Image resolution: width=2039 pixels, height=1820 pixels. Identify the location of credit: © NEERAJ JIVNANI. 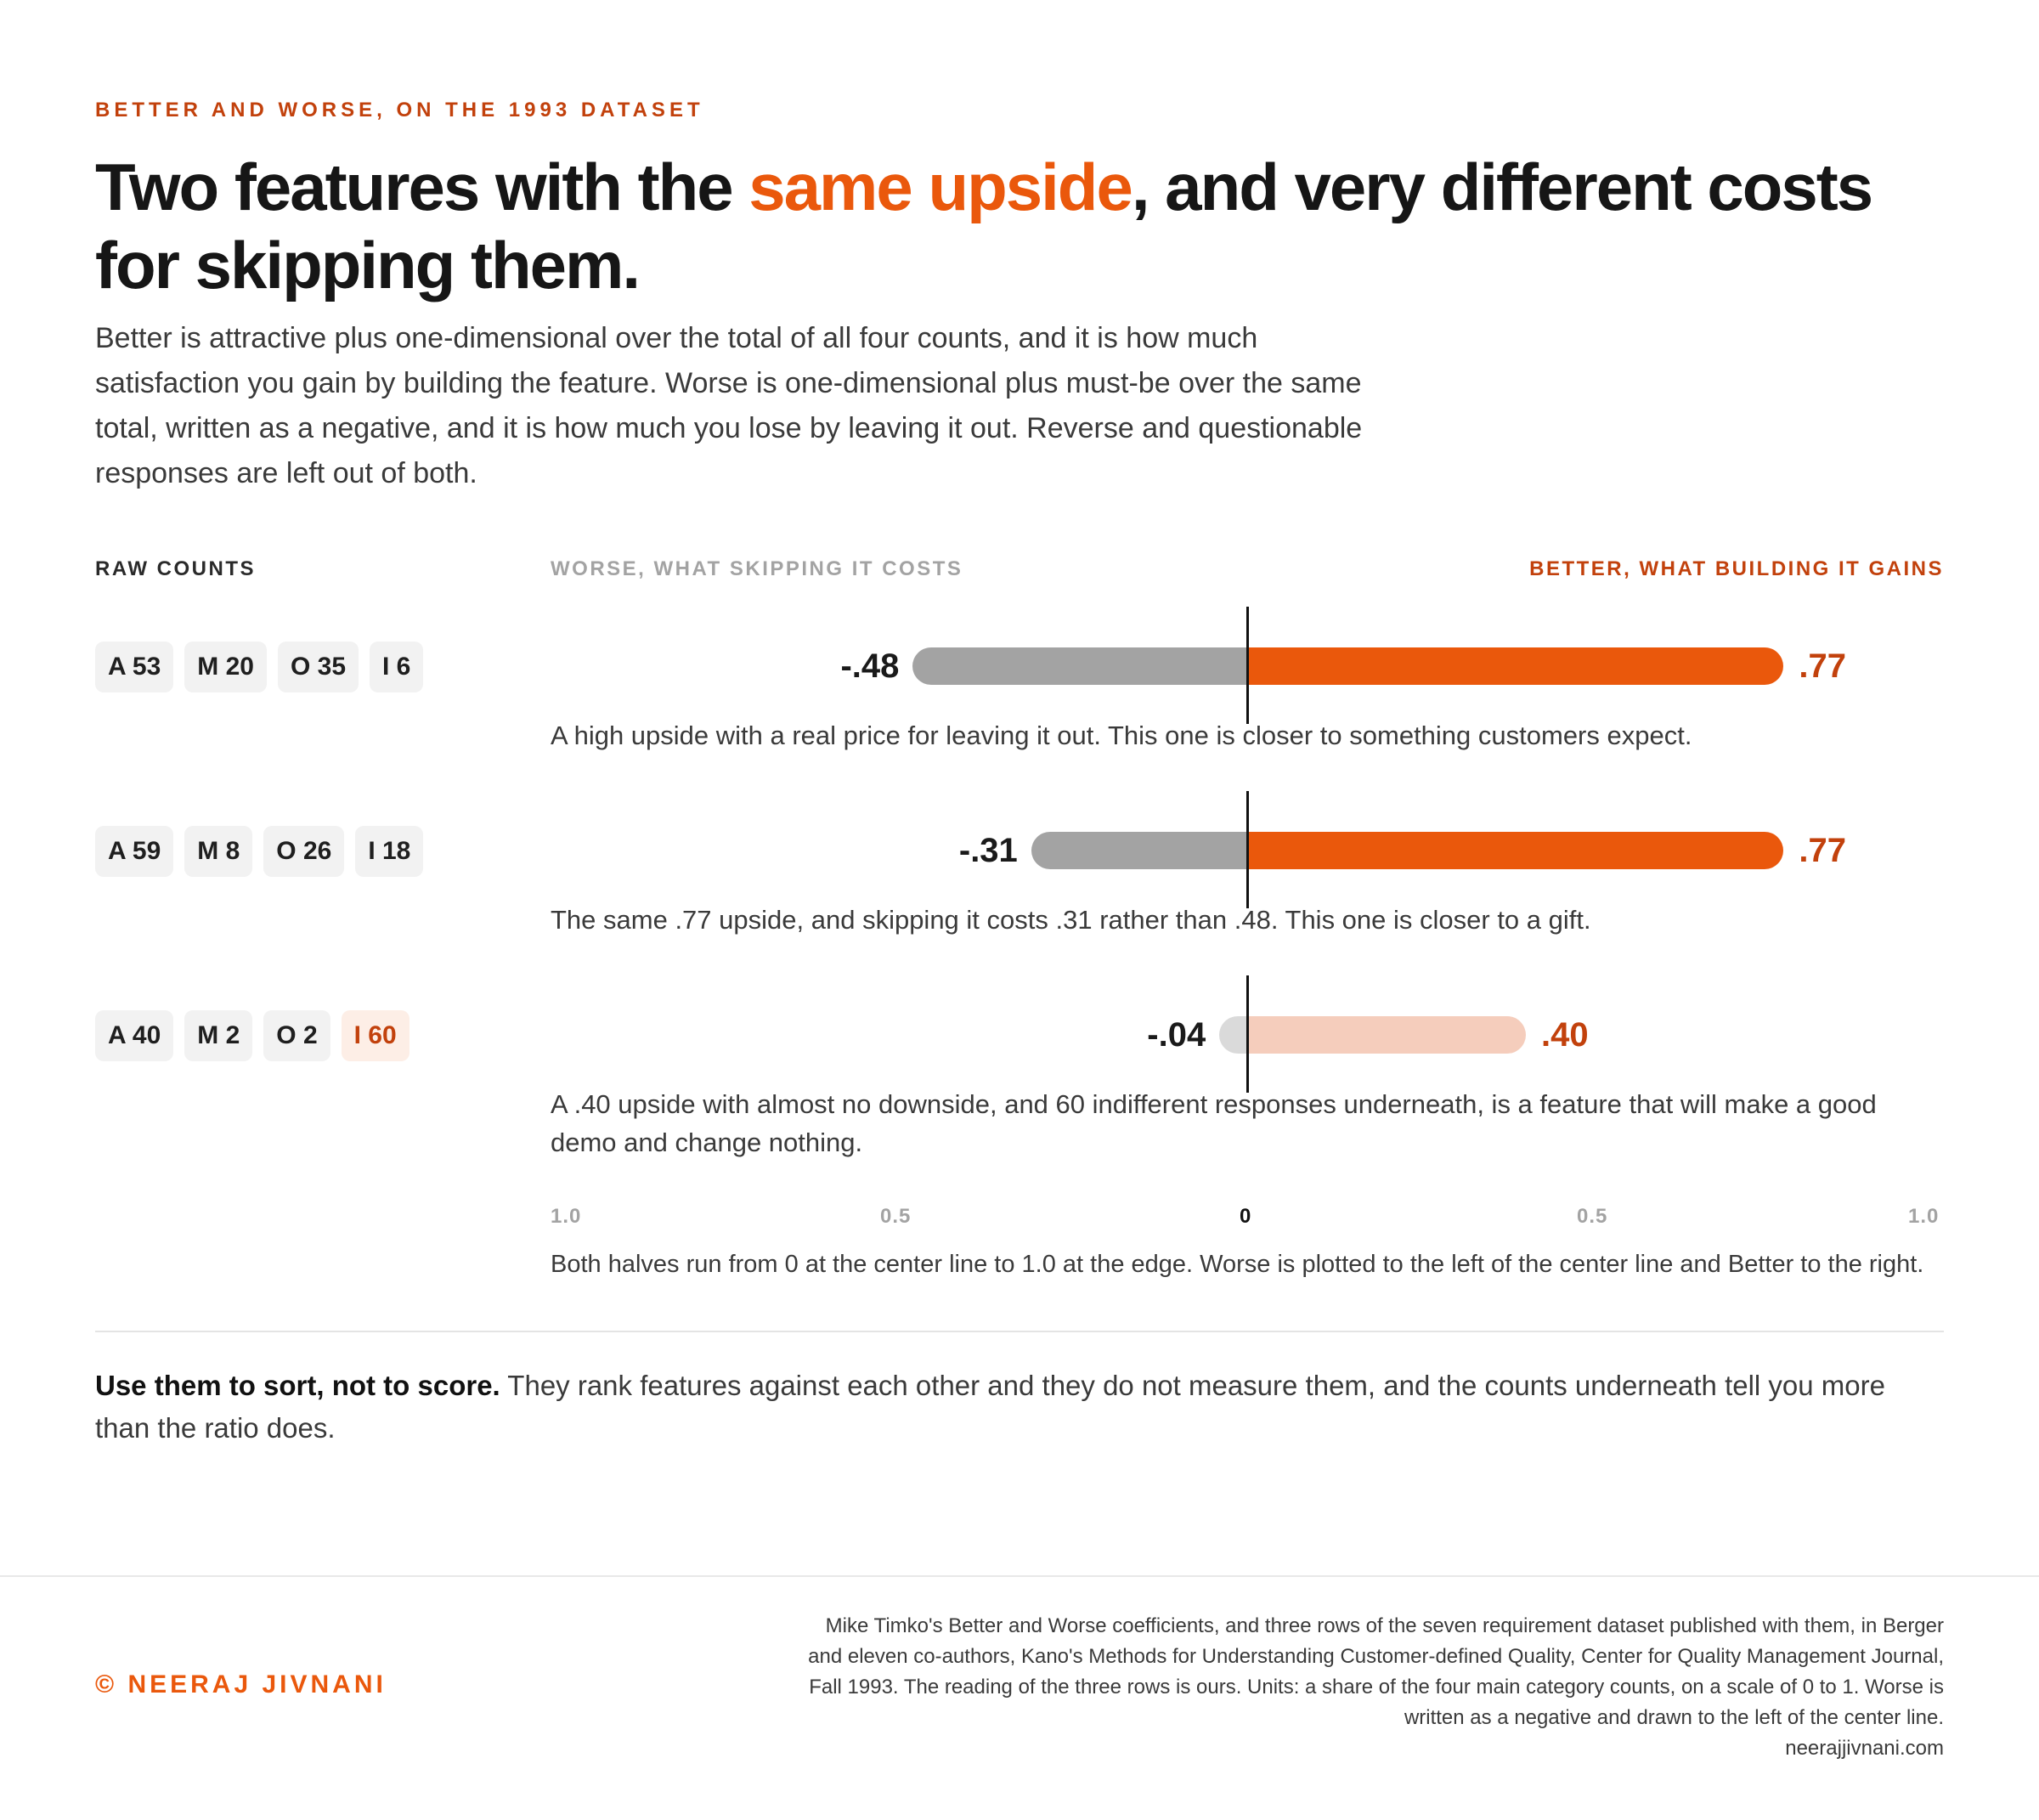
(241, 1684).